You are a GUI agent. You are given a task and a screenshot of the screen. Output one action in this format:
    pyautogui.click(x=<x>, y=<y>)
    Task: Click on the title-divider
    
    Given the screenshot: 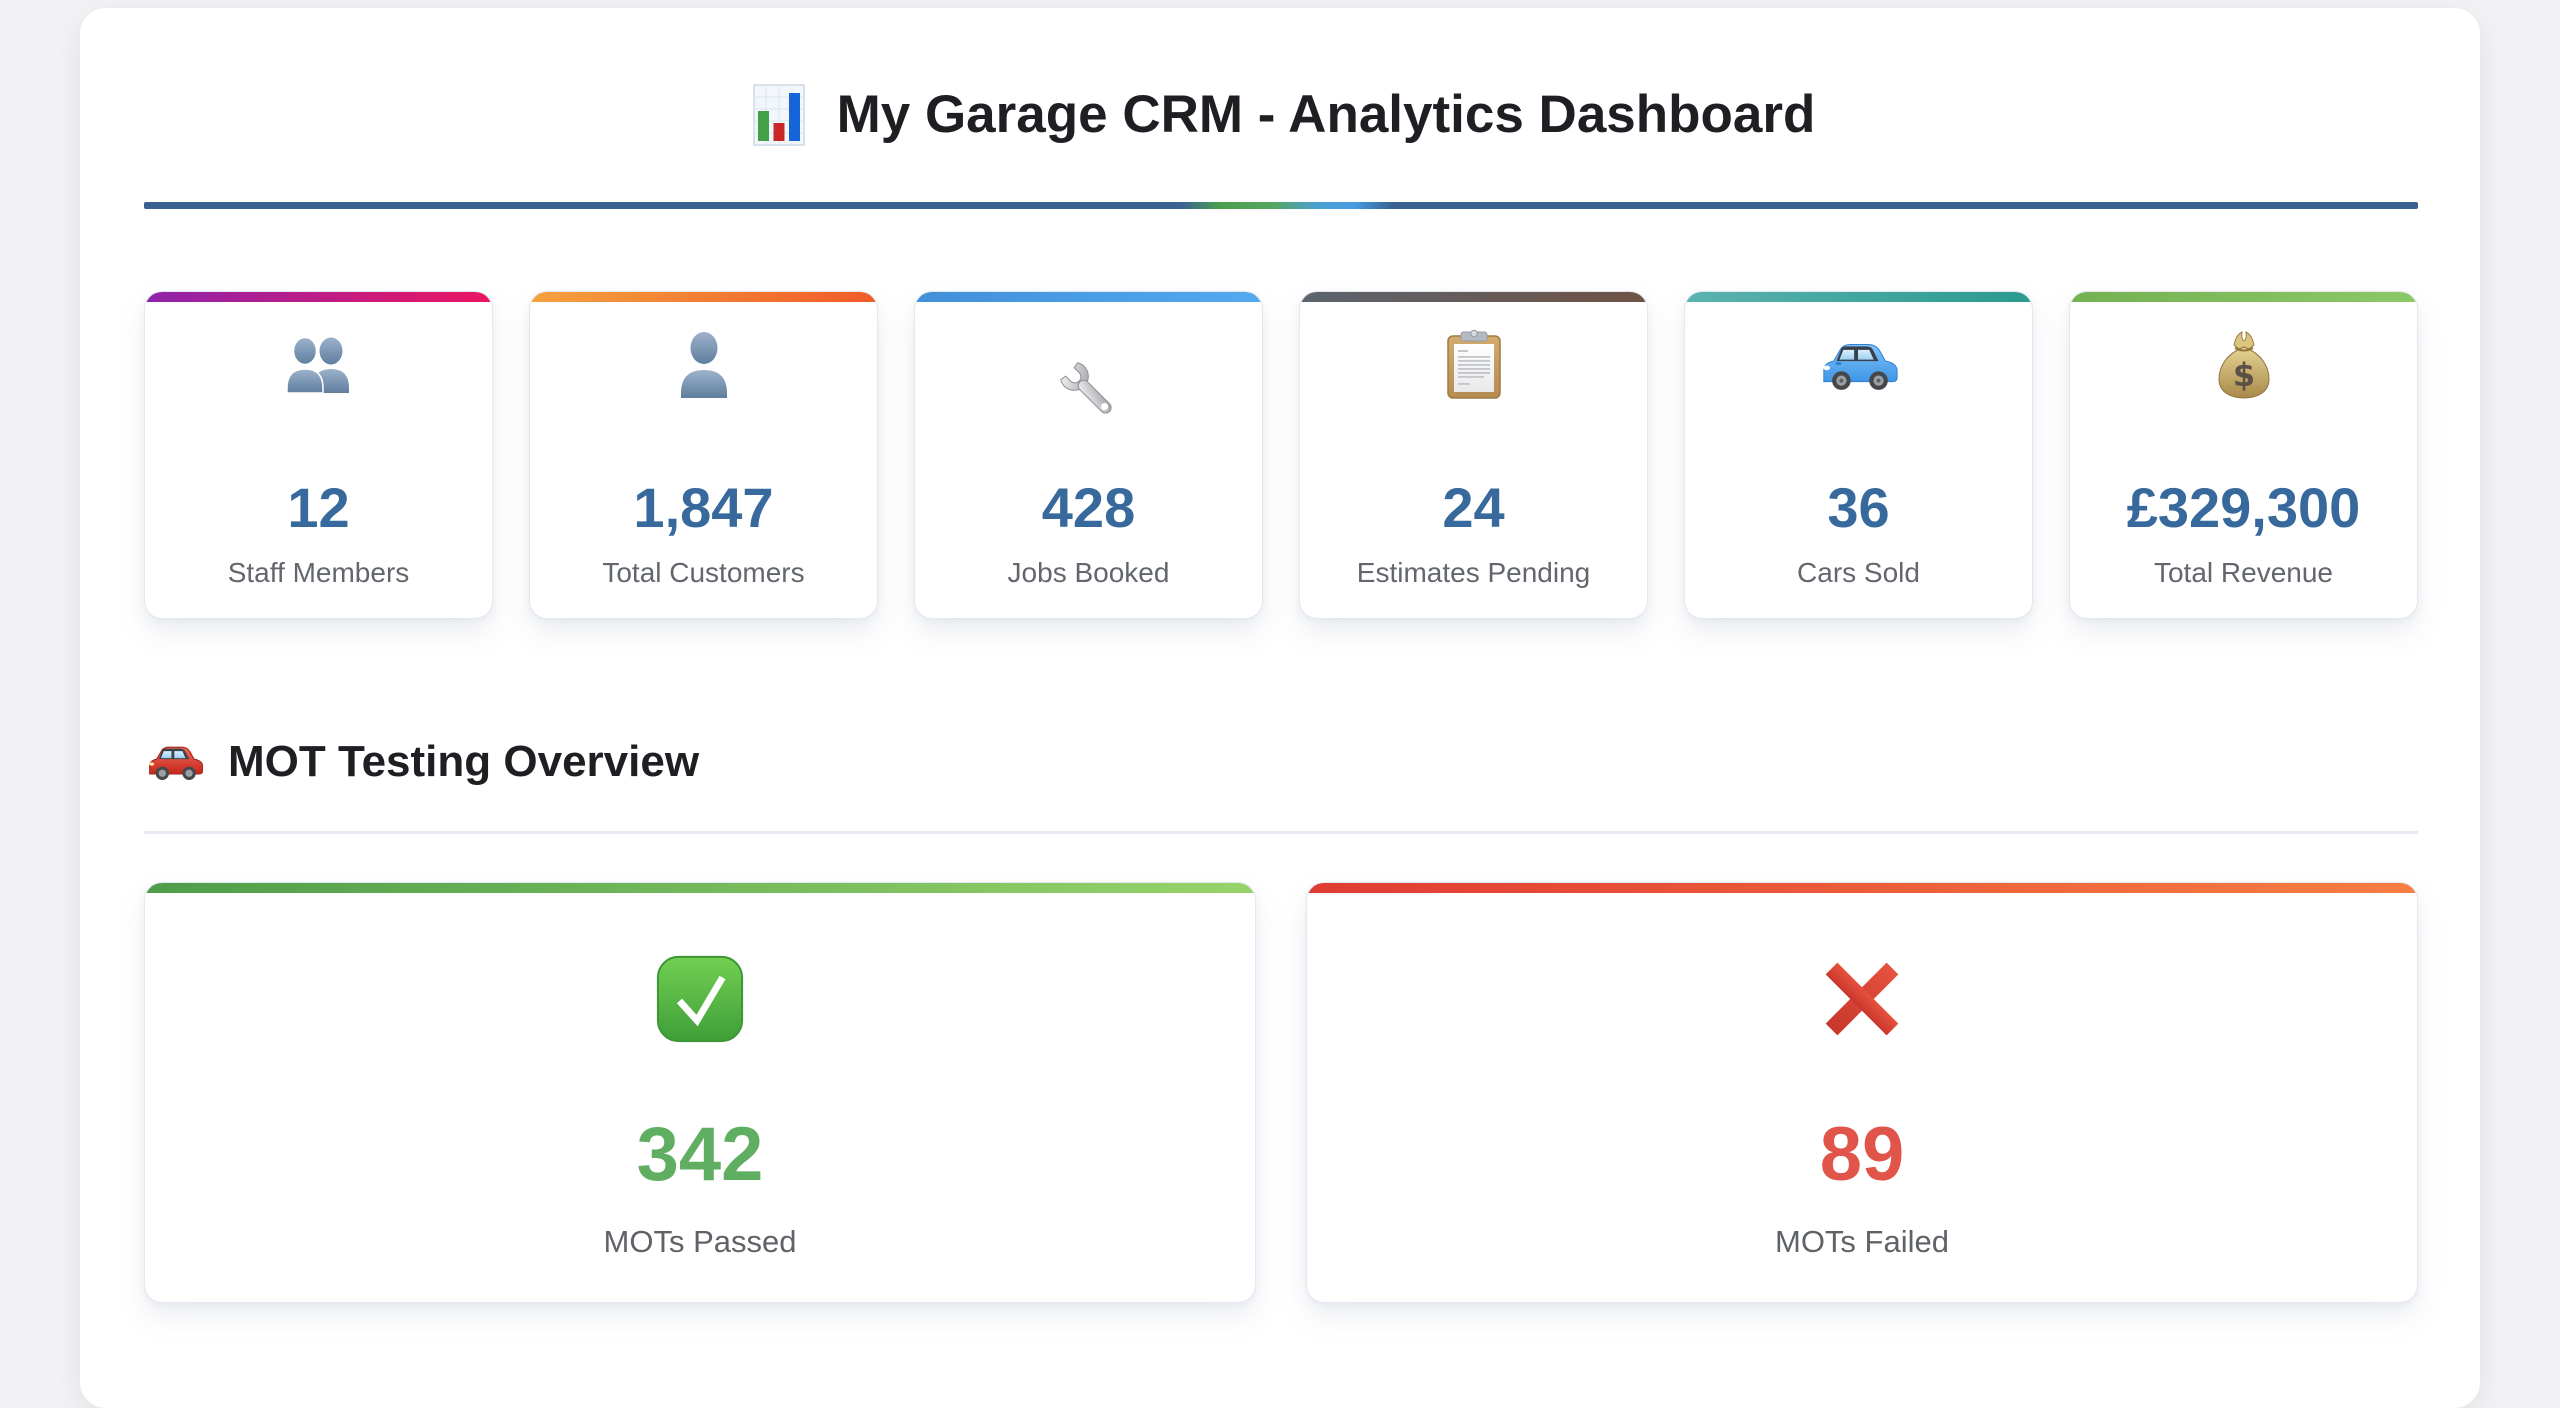 What is the action you would take?
    pyautogui.click(x=1281, y=205)
    